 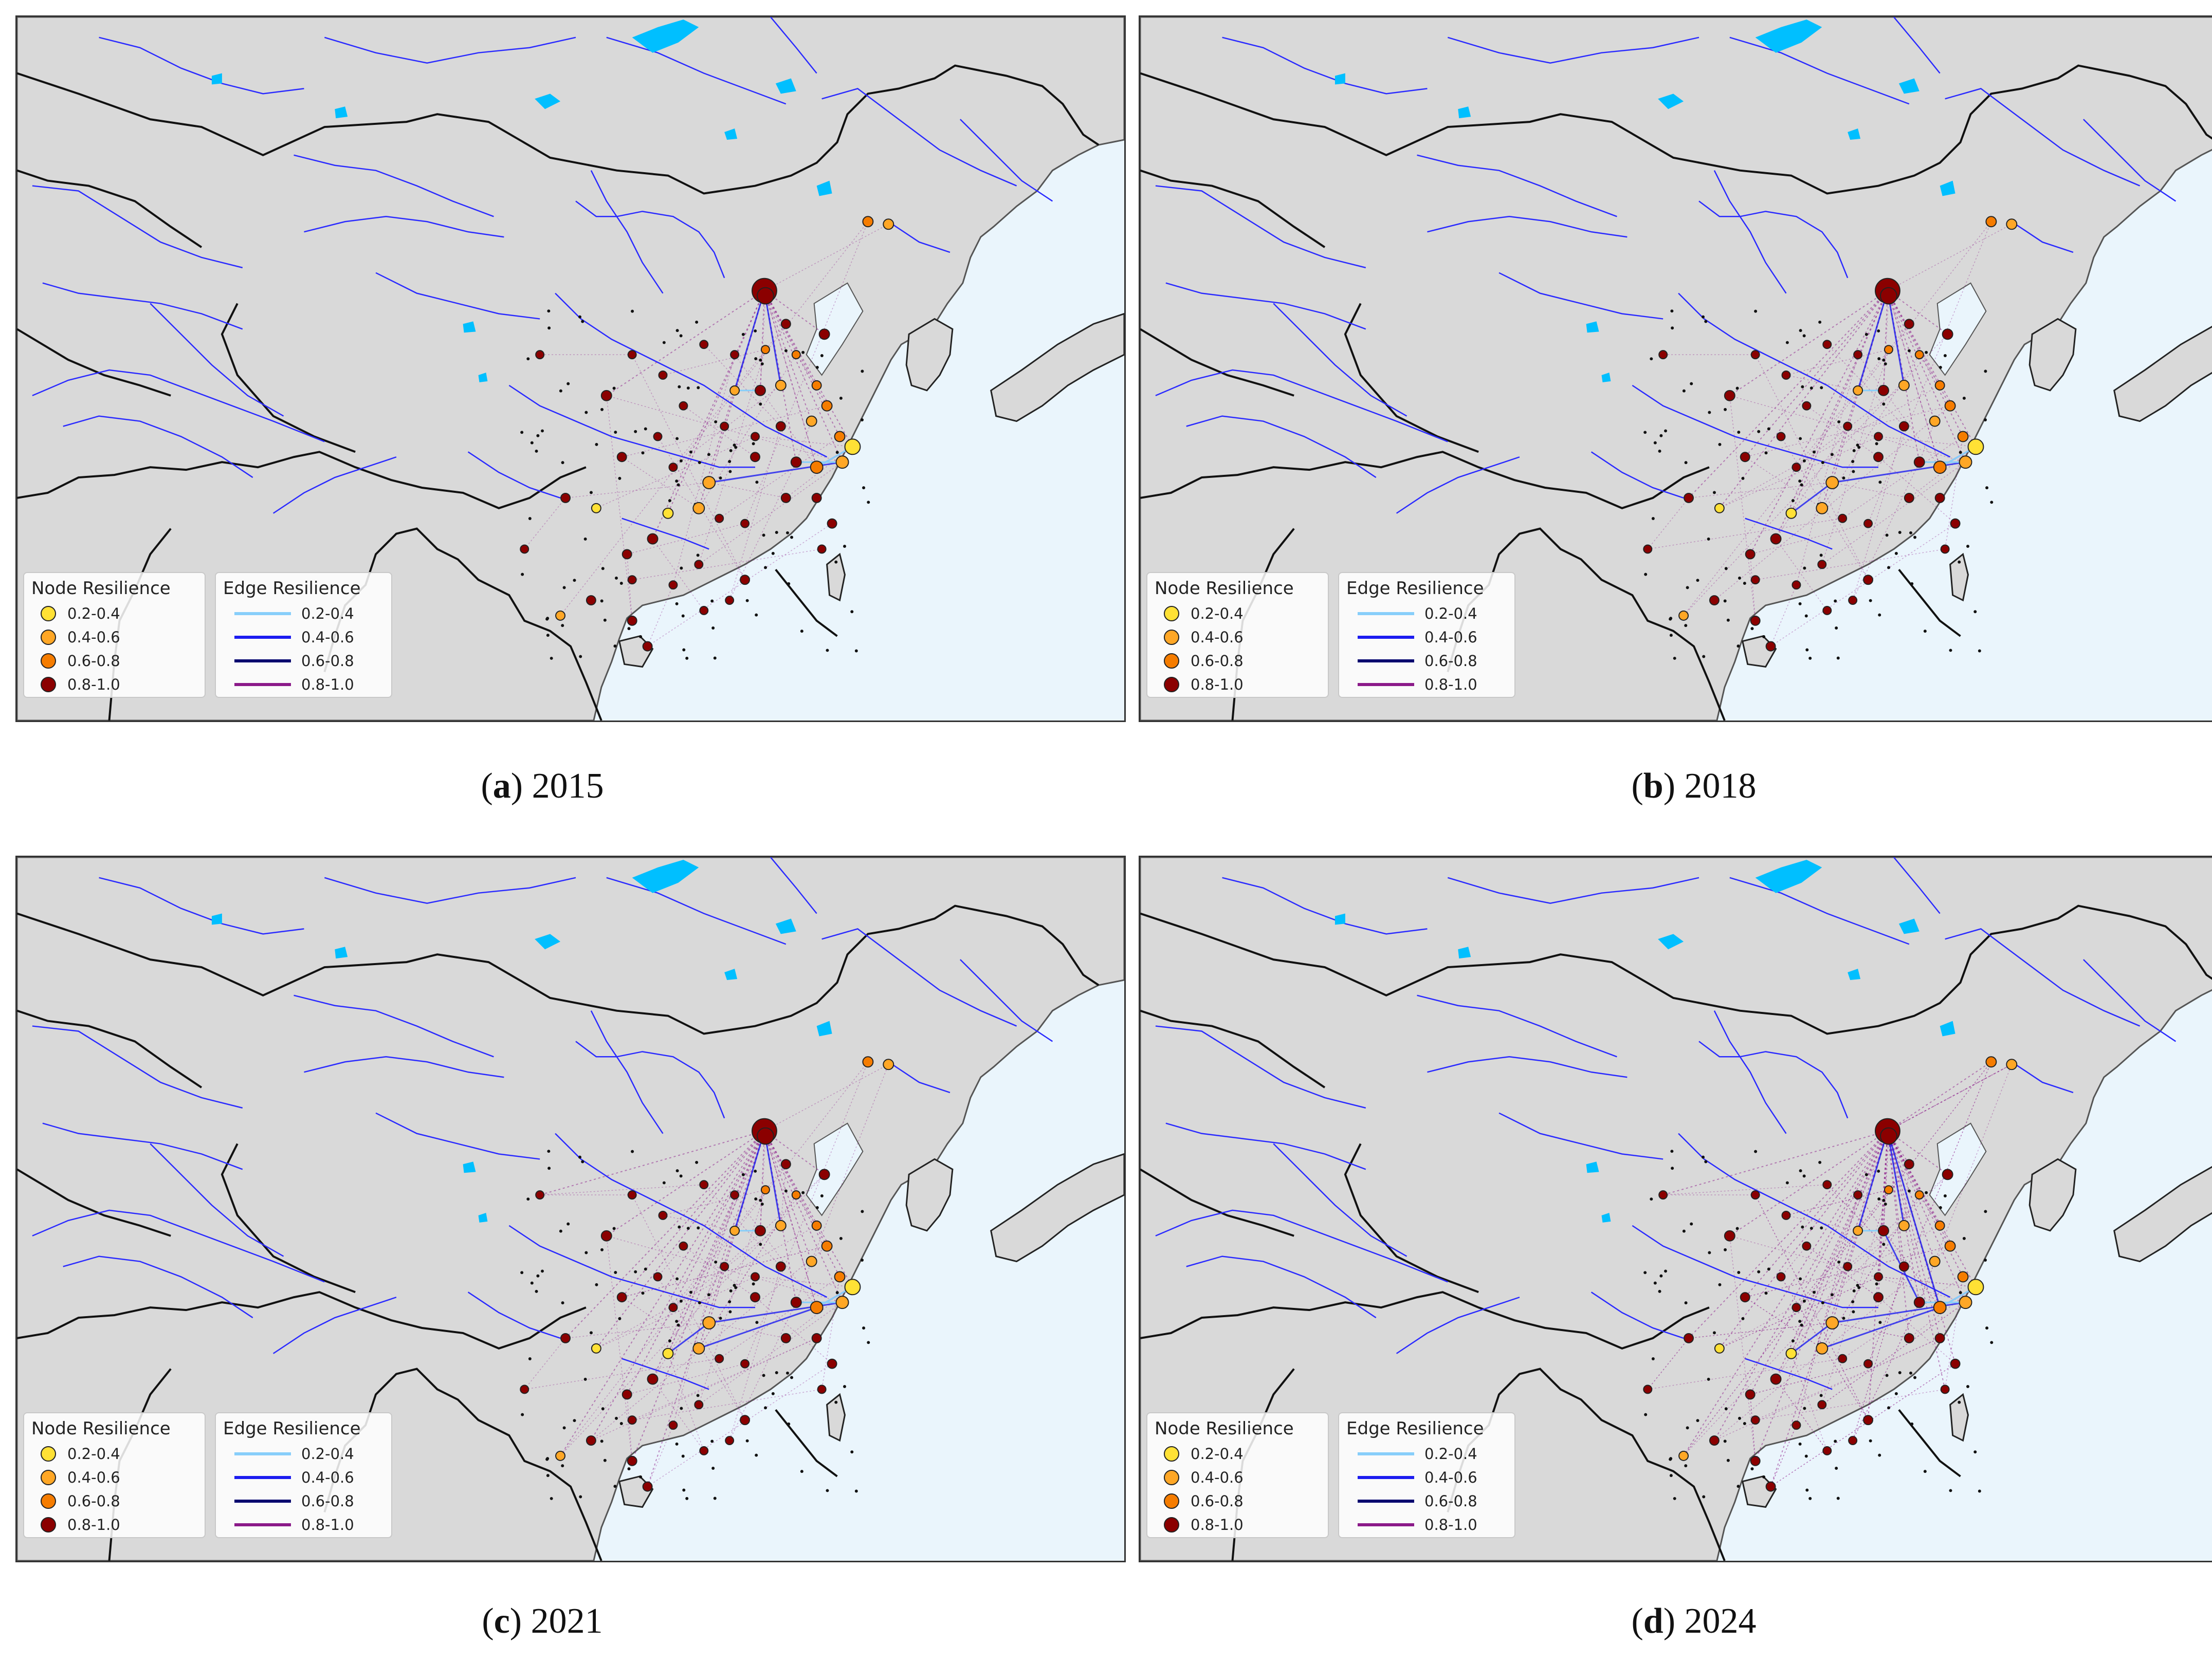 I want to click on legend-dot, so click(x=48, y=613).